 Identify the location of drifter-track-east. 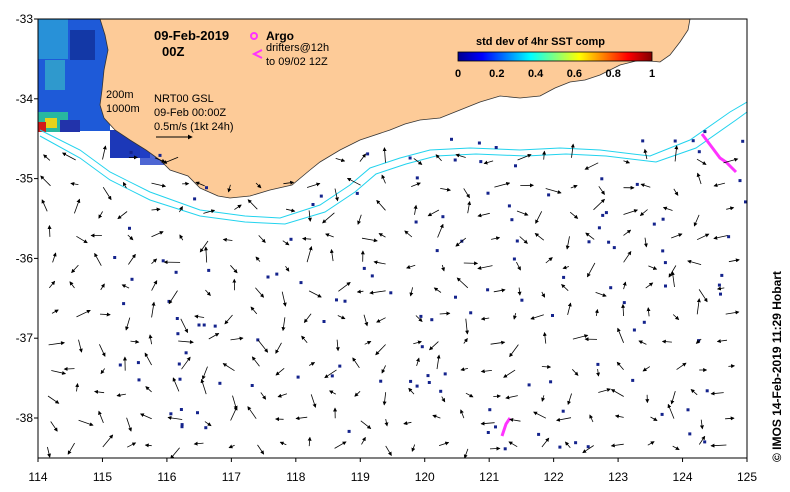
(719, 153).